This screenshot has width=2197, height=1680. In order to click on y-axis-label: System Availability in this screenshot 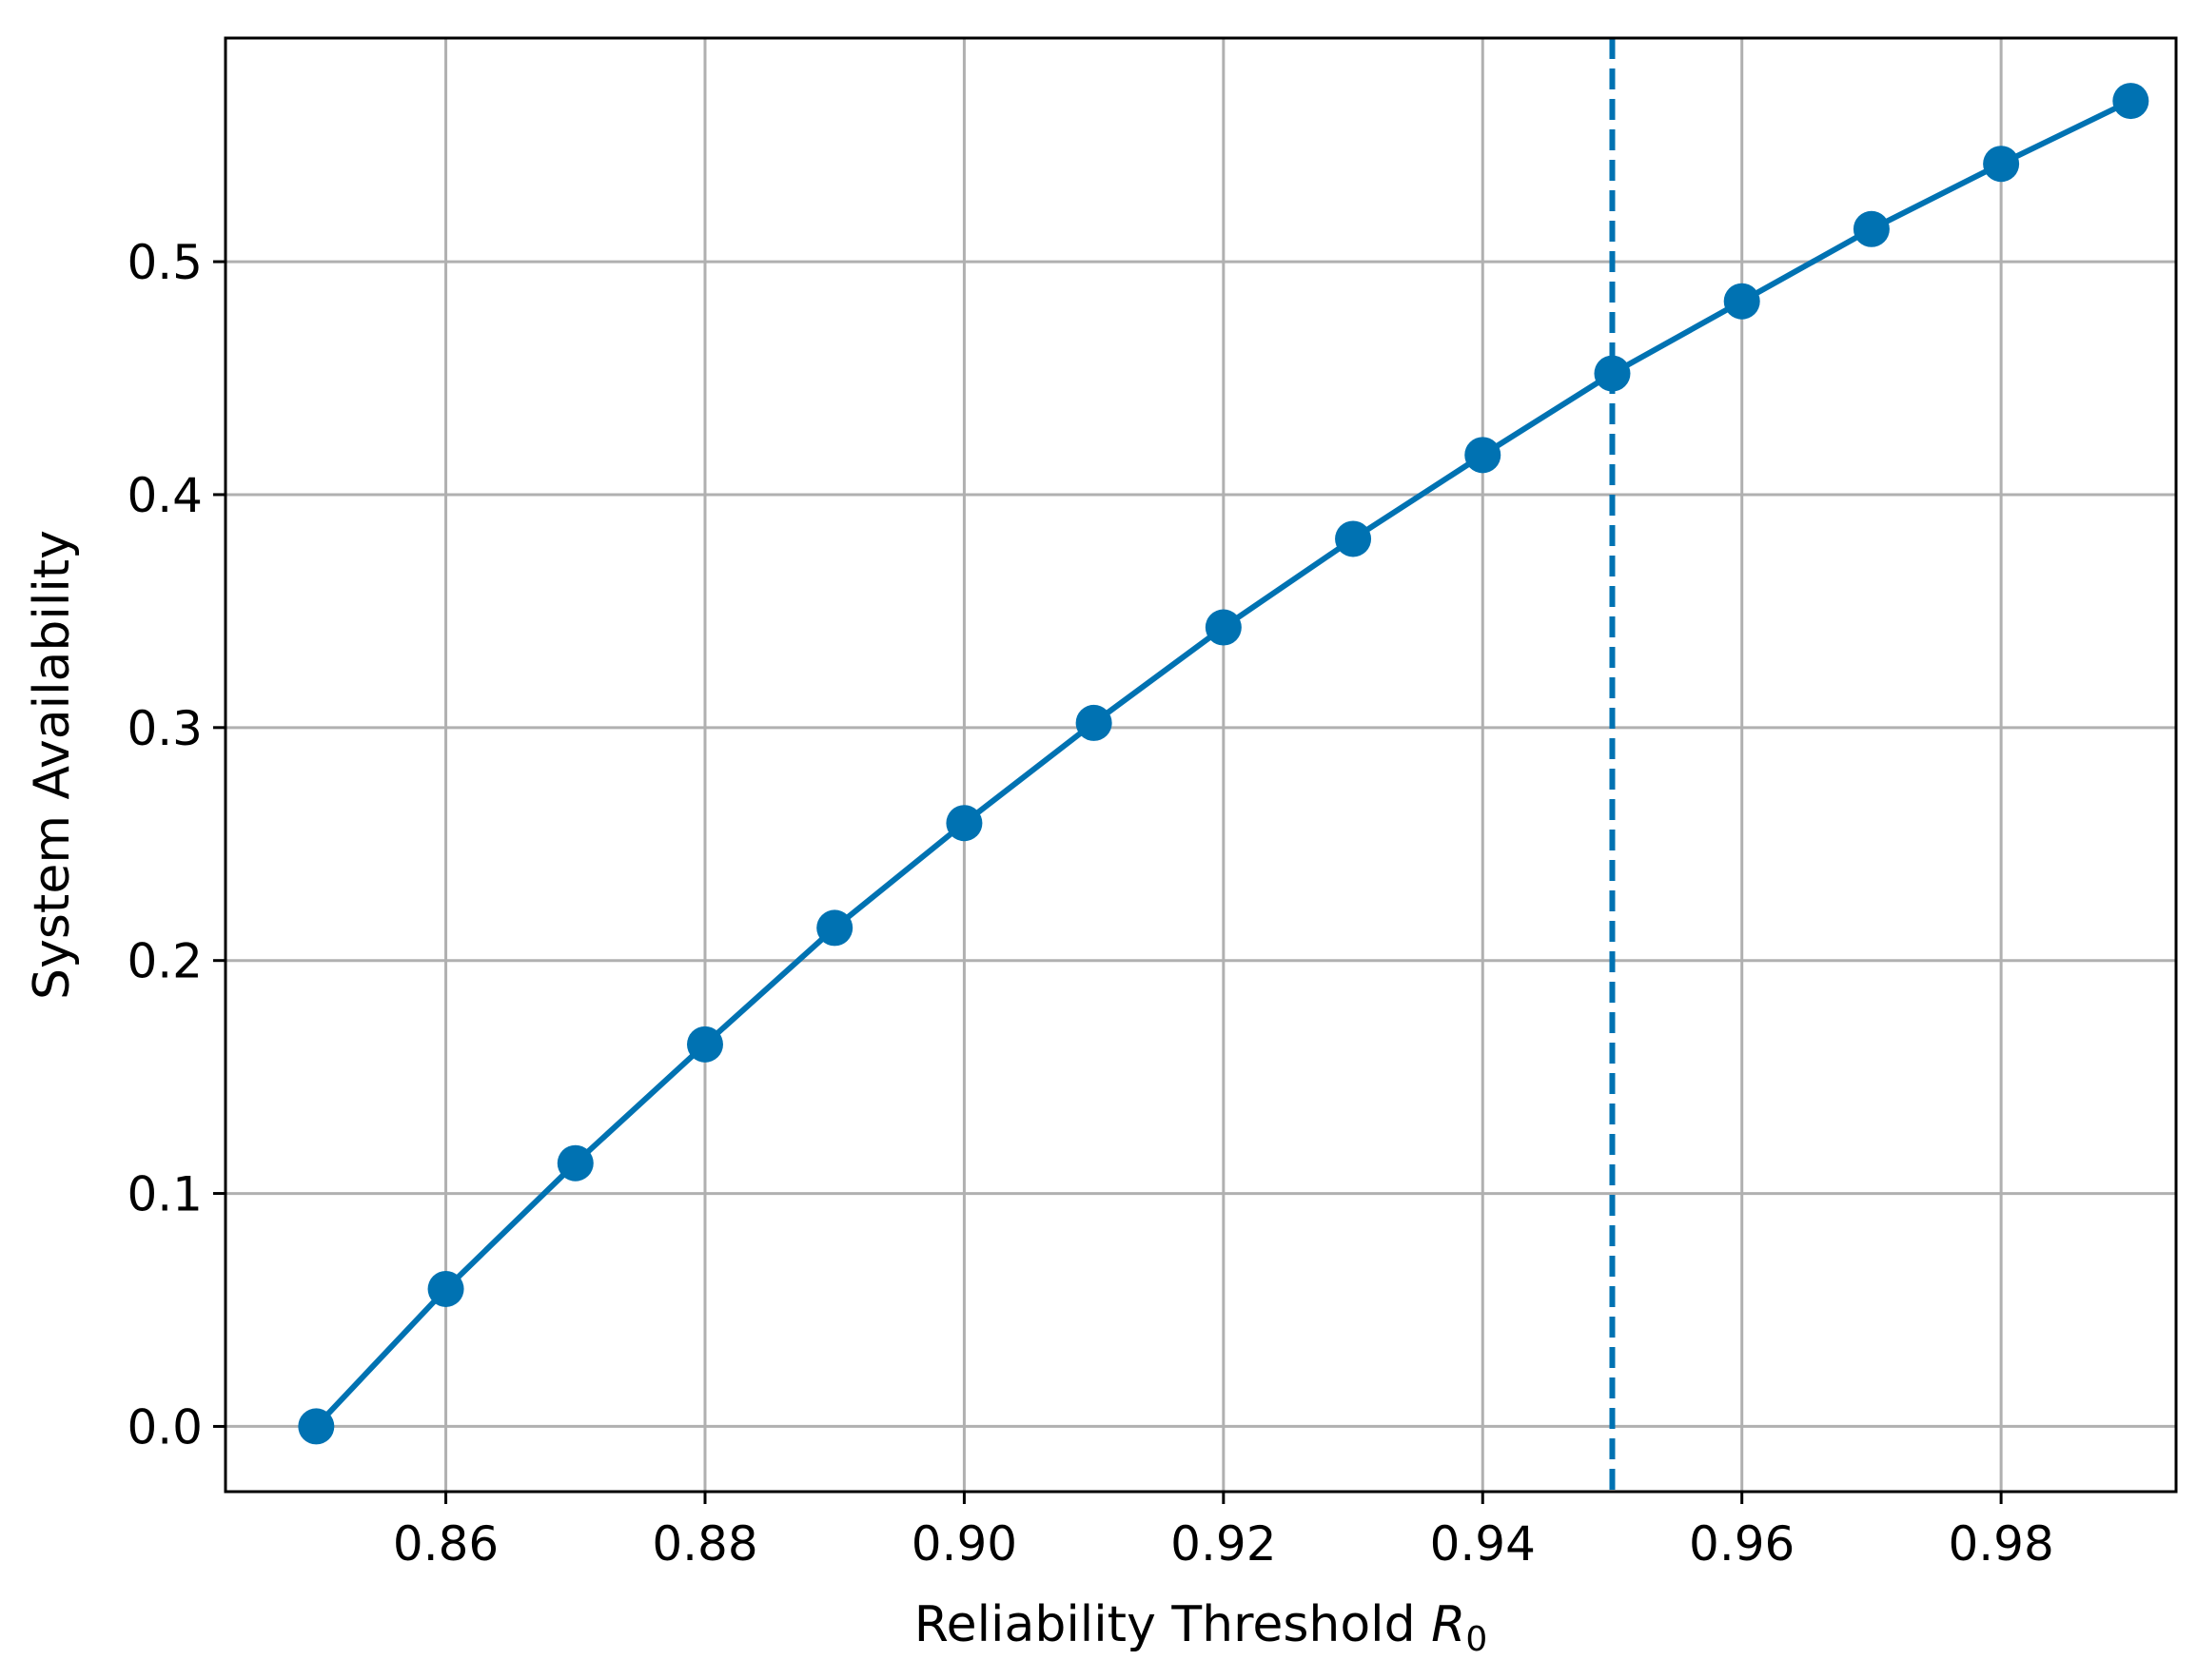, I will do `click(52, 765)`.